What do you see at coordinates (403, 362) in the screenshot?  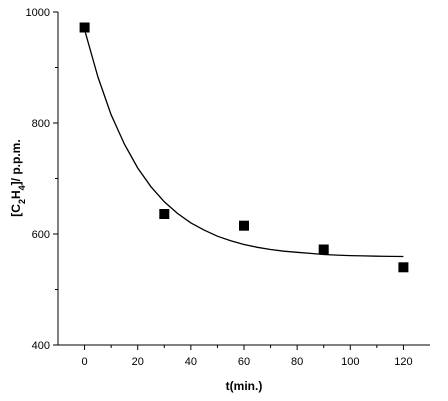 I see `x-tick-label: 120` at bounding box center [403, 362].